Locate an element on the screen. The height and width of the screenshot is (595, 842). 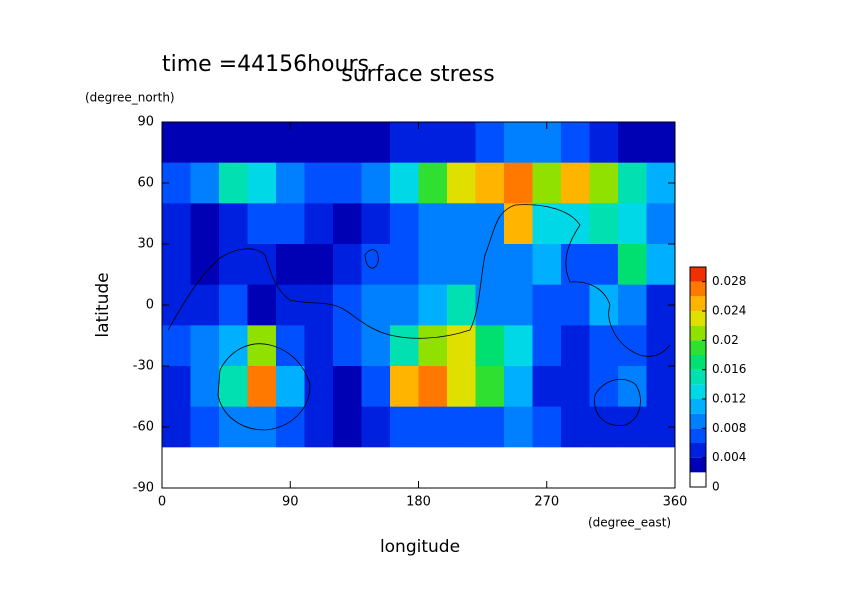
x-unit: (degree_east) is located at coordinates (629, 523).